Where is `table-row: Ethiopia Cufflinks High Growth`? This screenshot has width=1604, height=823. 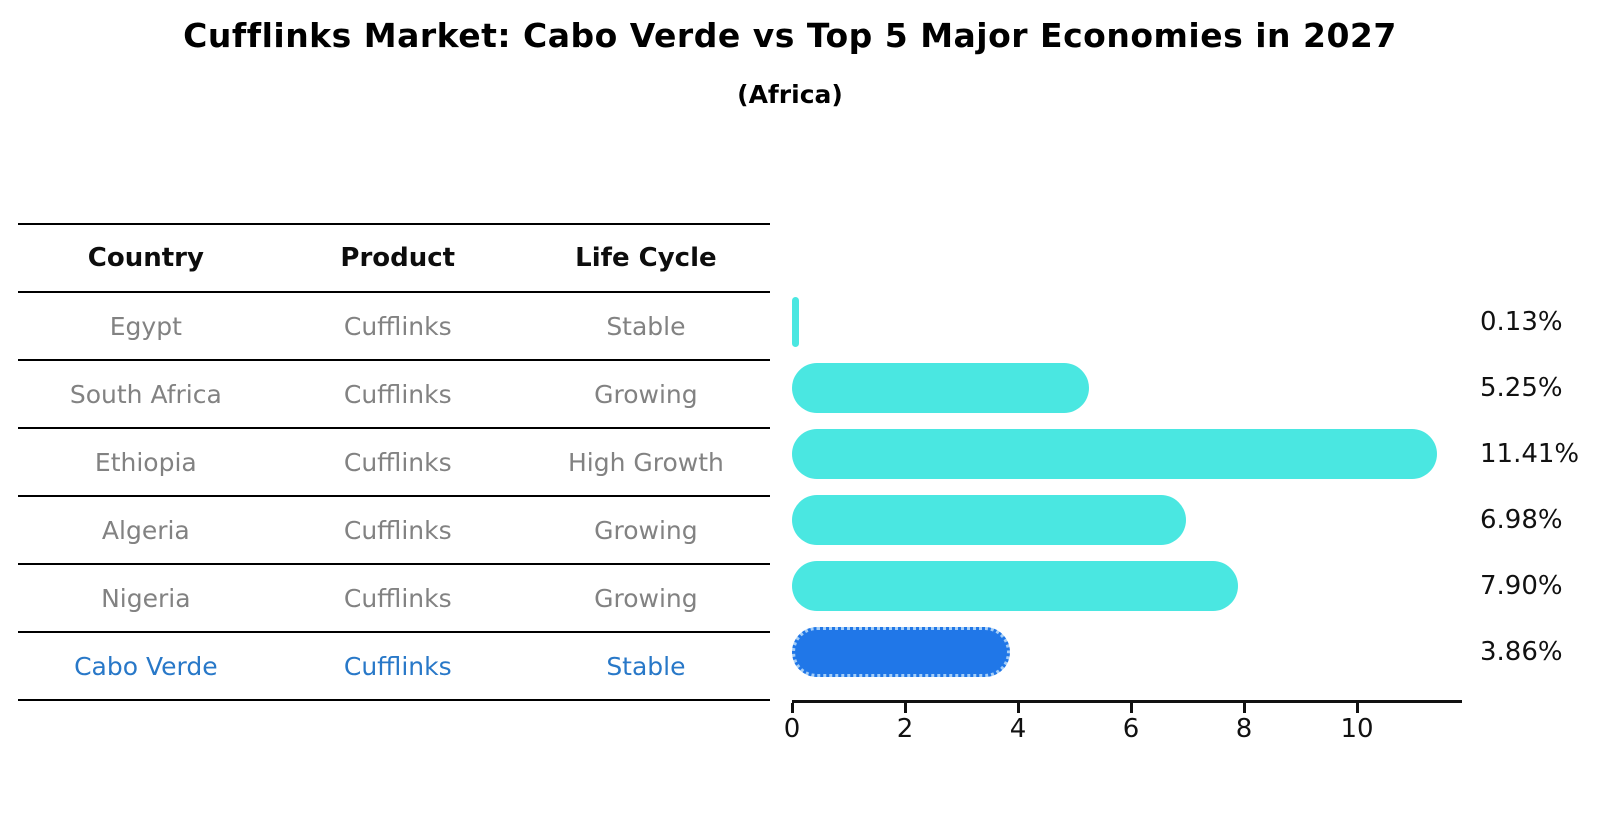 table-row: Ethiopia Cufflinks High Growth is located at coordinates (394, 463).